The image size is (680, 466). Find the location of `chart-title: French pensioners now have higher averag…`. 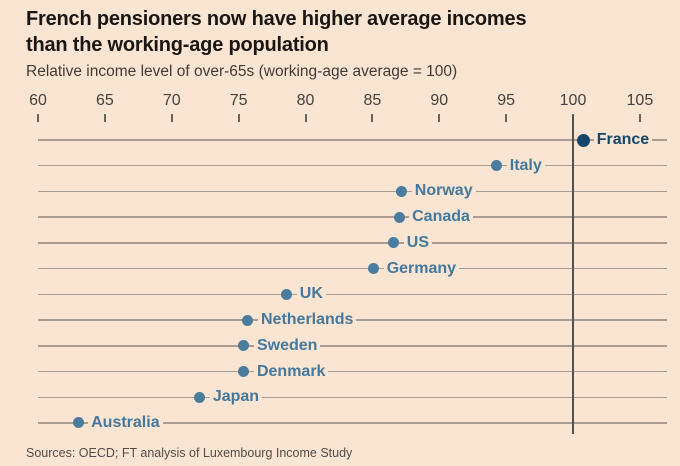

chart-title: French pensioners now have higher averag… is located at coordinates (336, 32).